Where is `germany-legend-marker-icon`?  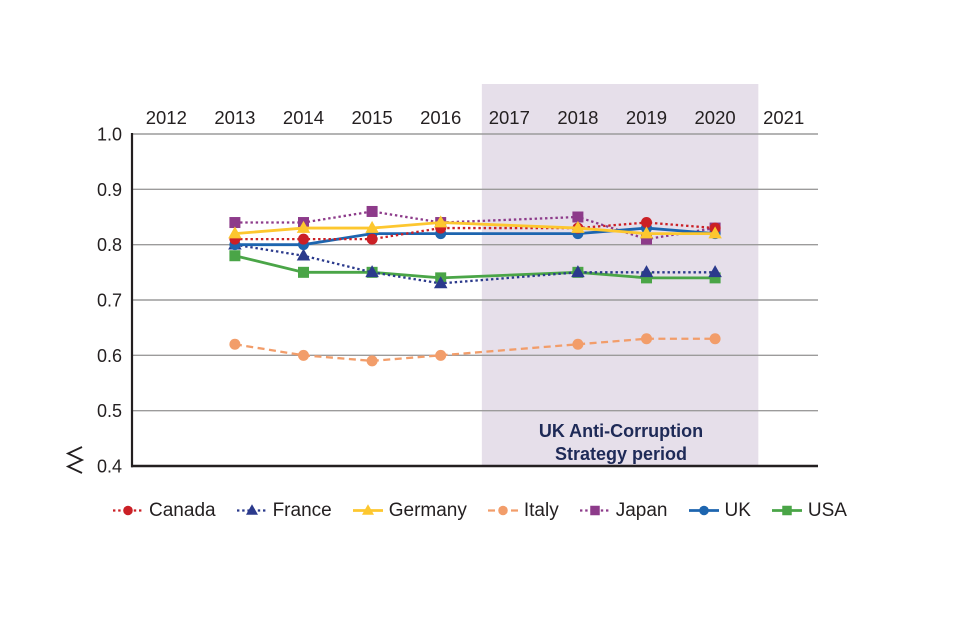 germany-legend-marker-icon is located at coordinates (367, 509).